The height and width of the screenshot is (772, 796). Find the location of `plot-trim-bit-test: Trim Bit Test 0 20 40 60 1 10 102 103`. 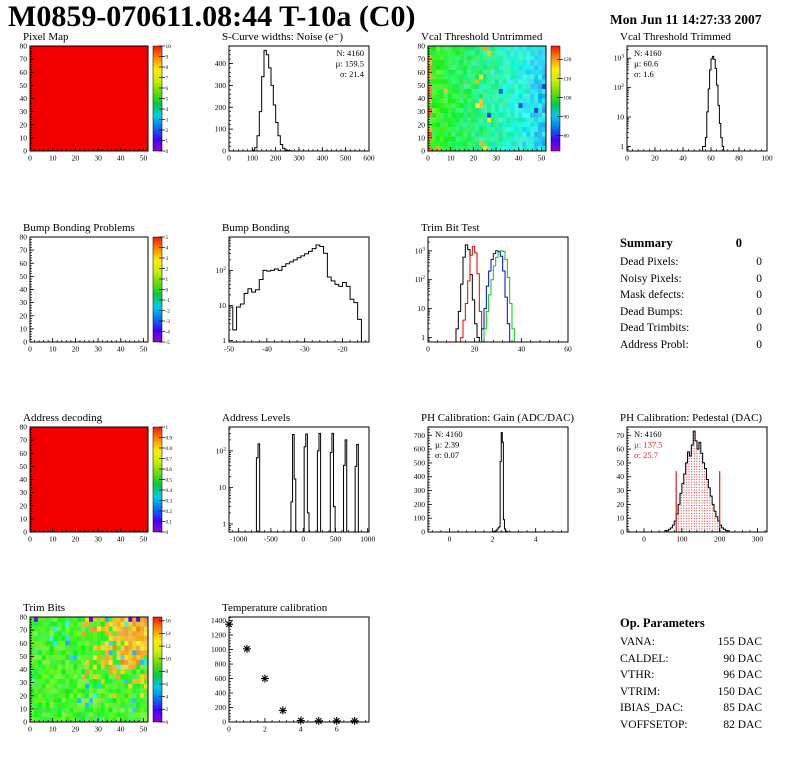

plot-trim-bit-test: Trim Bit Test 0 20 40 60 1 10 102 103 is located at coordinates (497, 296).